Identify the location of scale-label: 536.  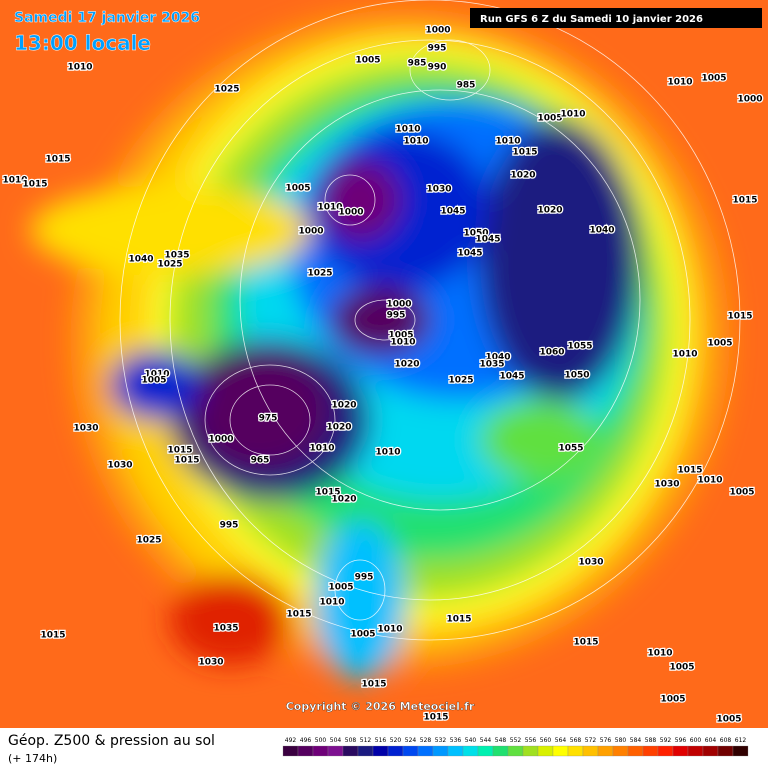
(456, 740).